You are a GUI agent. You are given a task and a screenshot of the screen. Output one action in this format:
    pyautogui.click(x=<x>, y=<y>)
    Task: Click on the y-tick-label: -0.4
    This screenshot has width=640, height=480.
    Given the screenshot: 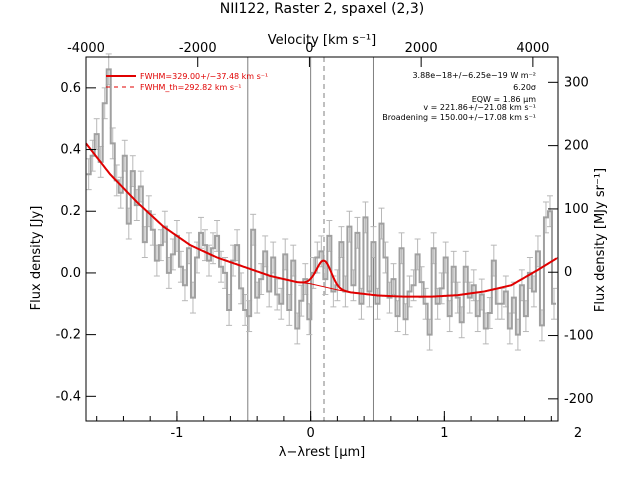 What is the action you would take?
    pyautogui.click(x=68, y=396)
    